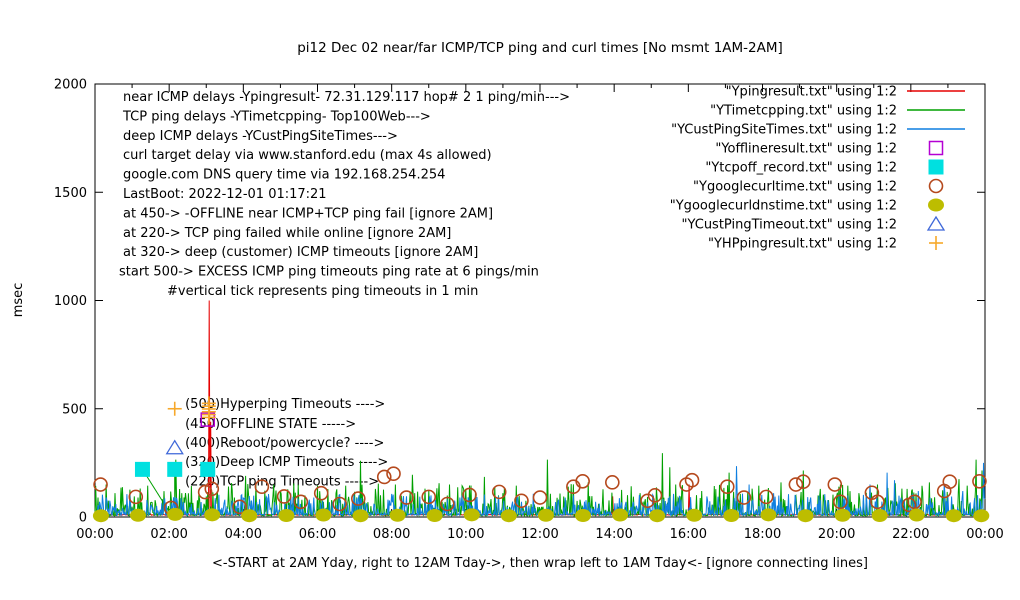 The width and height of the screenshot is (1020, 600). Describe the element at coordinates (910, 534) in the screenshot. I see `x-tick-label: 22:00` at that location.